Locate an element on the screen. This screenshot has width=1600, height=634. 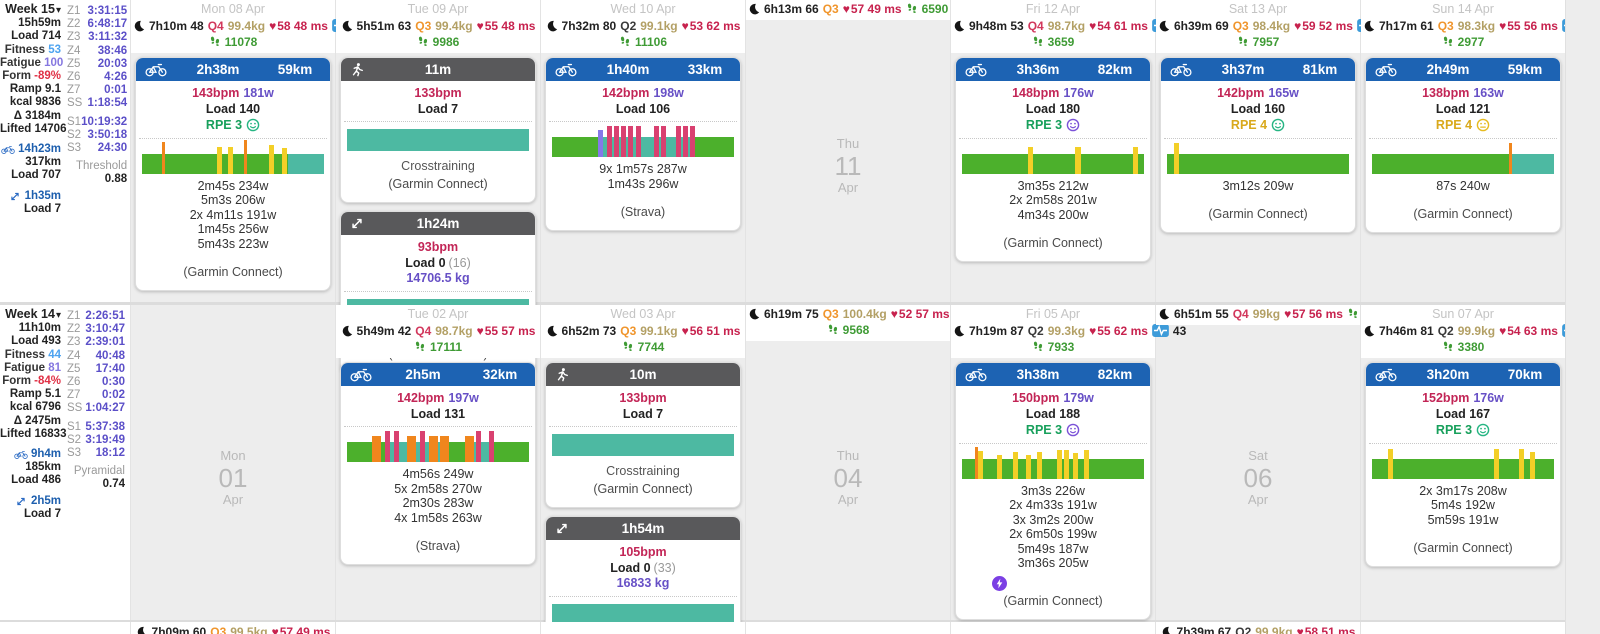
sleep-quality: Q3 is located at coordinates (830, 314).